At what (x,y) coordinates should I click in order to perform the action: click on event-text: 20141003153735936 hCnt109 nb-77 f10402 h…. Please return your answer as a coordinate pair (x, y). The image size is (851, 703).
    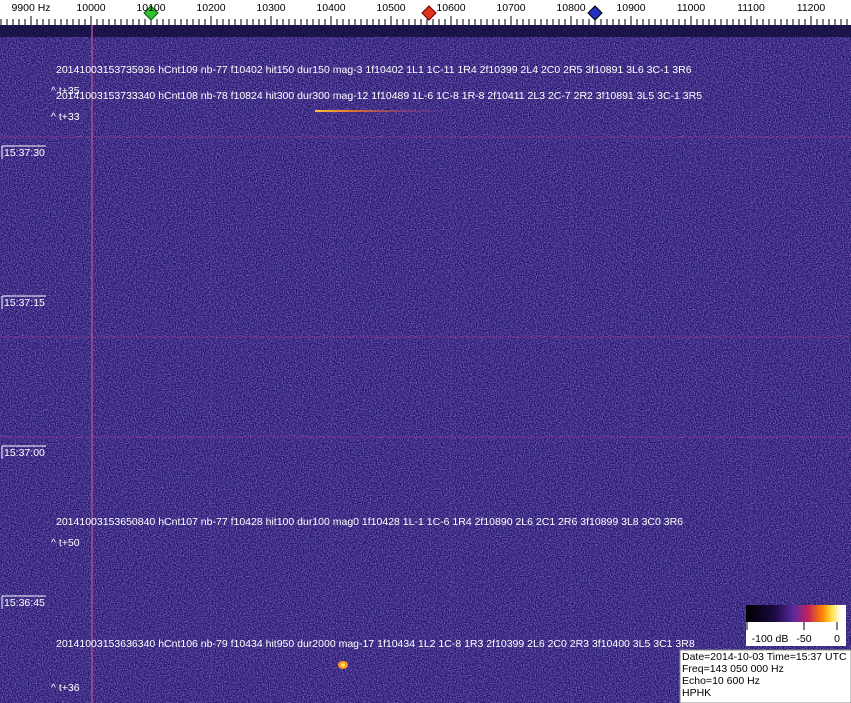
    Looking at the image, I should click on (374, 70).